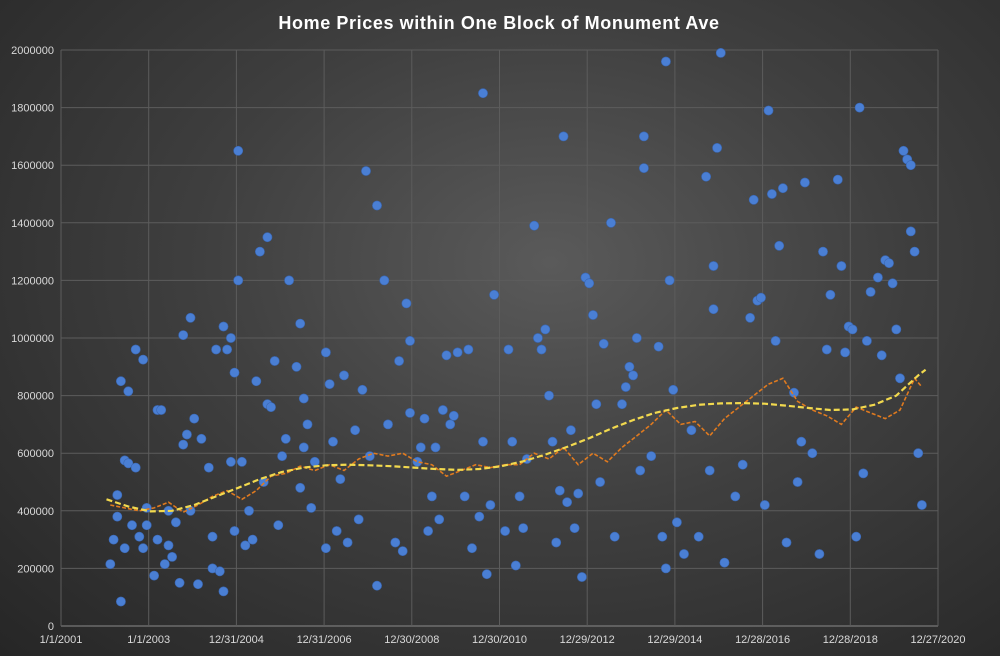 Image resolution: width=1000 pixels, height=656 pixels. What do you see at coordinates (32, 109) in the screenshot?
I see `y-tick-label: 1800000` at bounding box center [32, 109].